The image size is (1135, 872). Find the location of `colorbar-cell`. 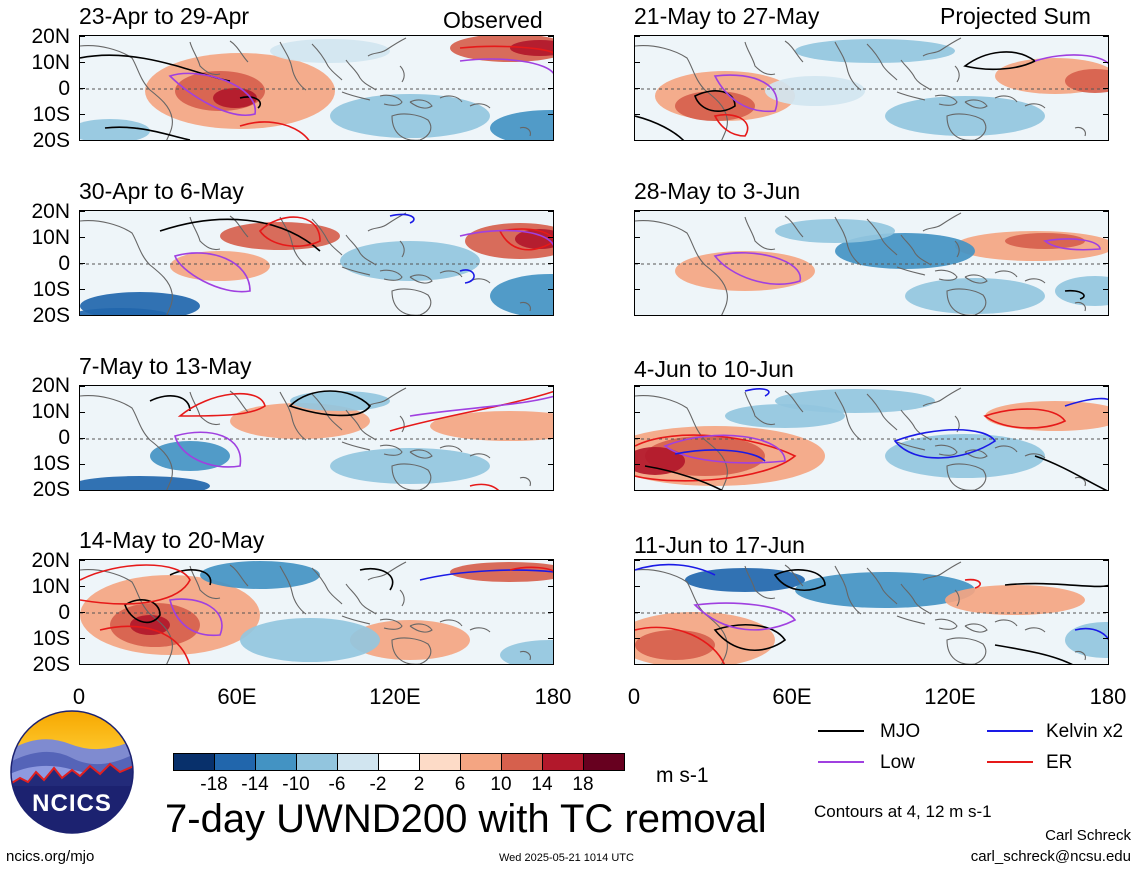

colorbar-cell is located at coordinates (317, 762).